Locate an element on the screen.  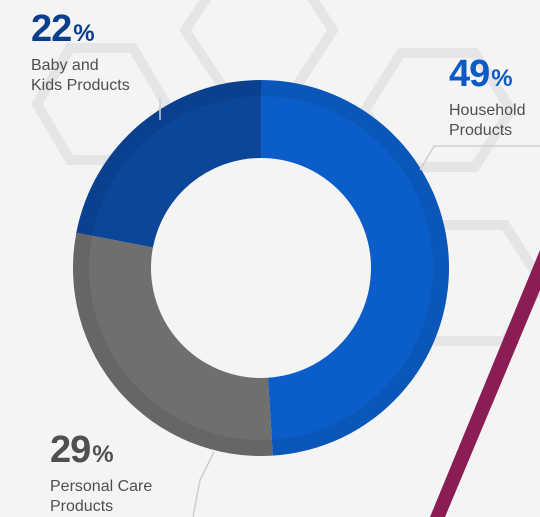
donut-slice-baby-and-kids-products is located at coordinates (169, 164).